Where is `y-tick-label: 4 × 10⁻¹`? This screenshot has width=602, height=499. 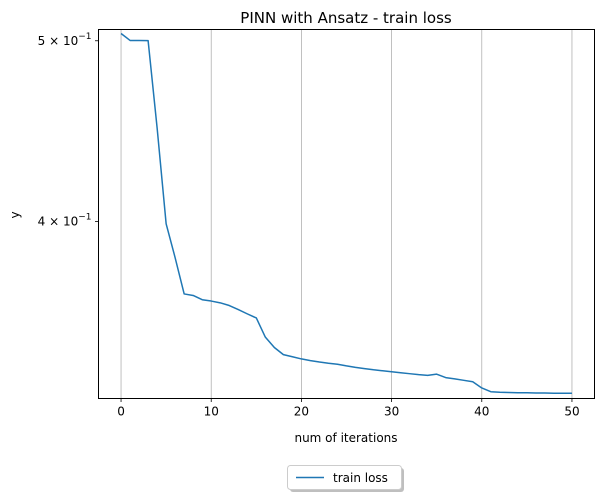
y-tick-label: 4 × 10⁻¹ is located at coordinates (65, 221).